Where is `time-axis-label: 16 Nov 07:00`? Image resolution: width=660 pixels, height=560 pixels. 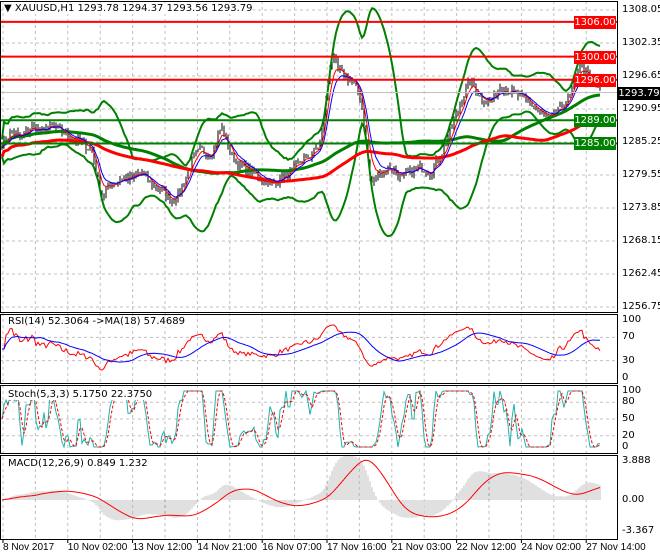
time-axis-label: 16 Nov 07:00 is located at coordinates (292, 547).